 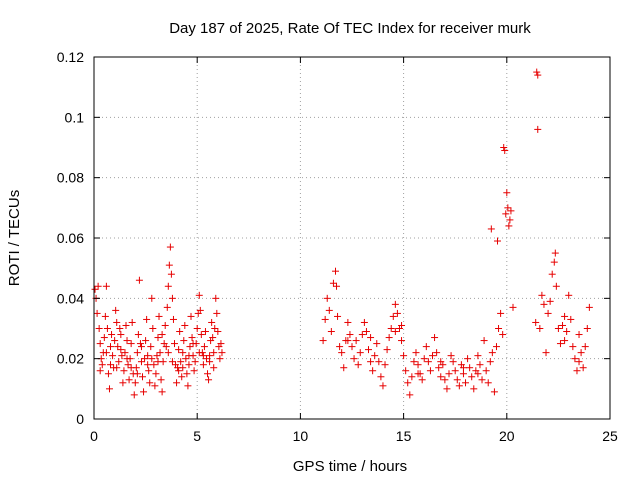 What do you see at coordinates (70, 359) in the screenshot?
I see `y-tick-label: 0.02` at bounding box center [70, 359].